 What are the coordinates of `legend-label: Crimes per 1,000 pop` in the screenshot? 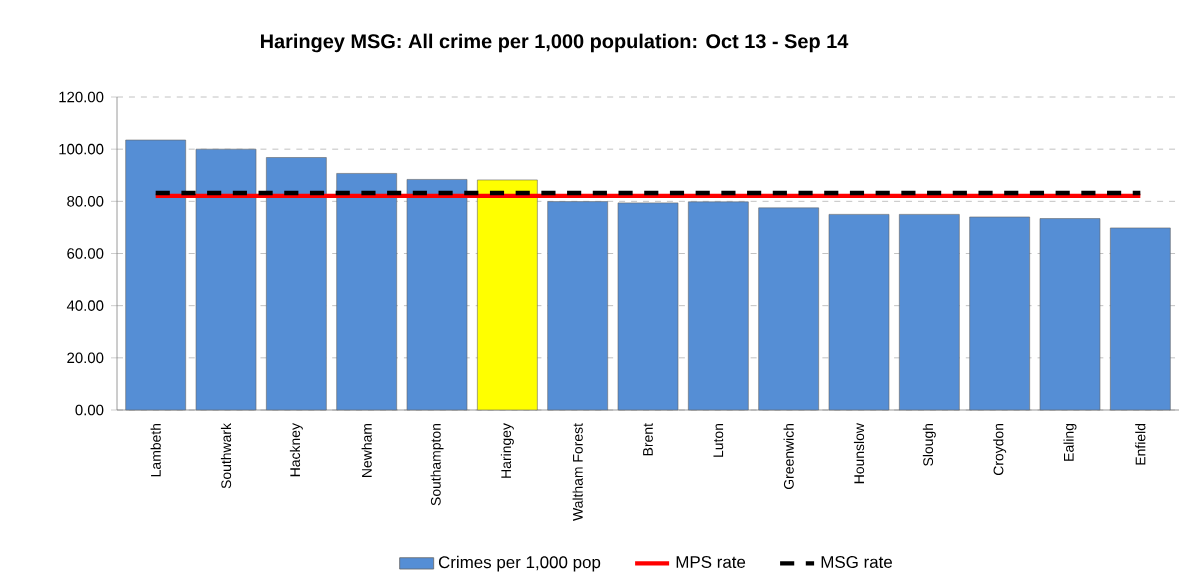 It's located at (519, 563).